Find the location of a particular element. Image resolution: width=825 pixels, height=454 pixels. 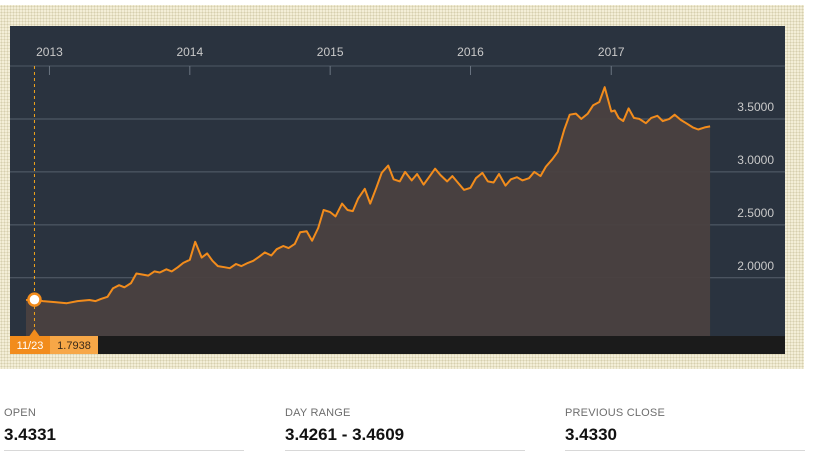

stat-label-previous-close: PREVIOUS CLOSE is located at coordinates (615, 413).